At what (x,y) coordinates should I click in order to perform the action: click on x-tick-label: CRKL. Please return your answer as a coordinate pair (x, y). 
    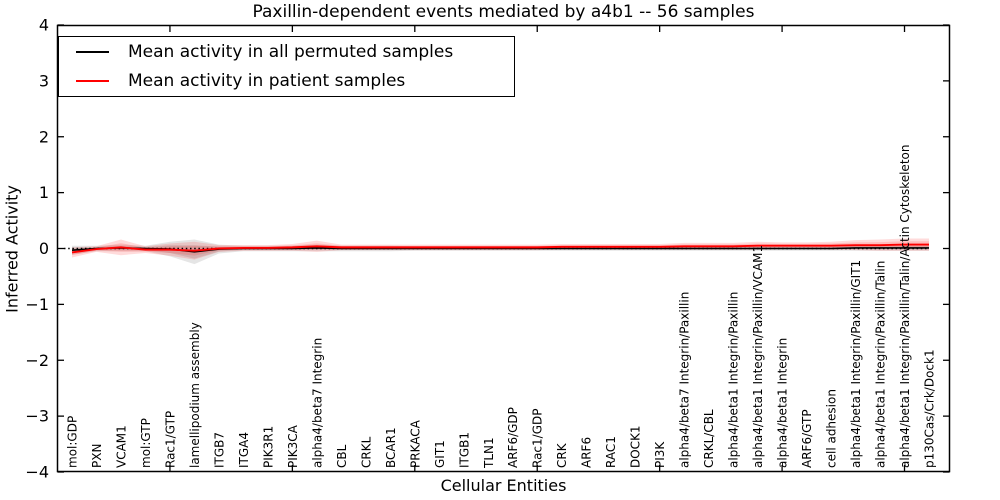
    Looking at the image, I should click on (366, 452).